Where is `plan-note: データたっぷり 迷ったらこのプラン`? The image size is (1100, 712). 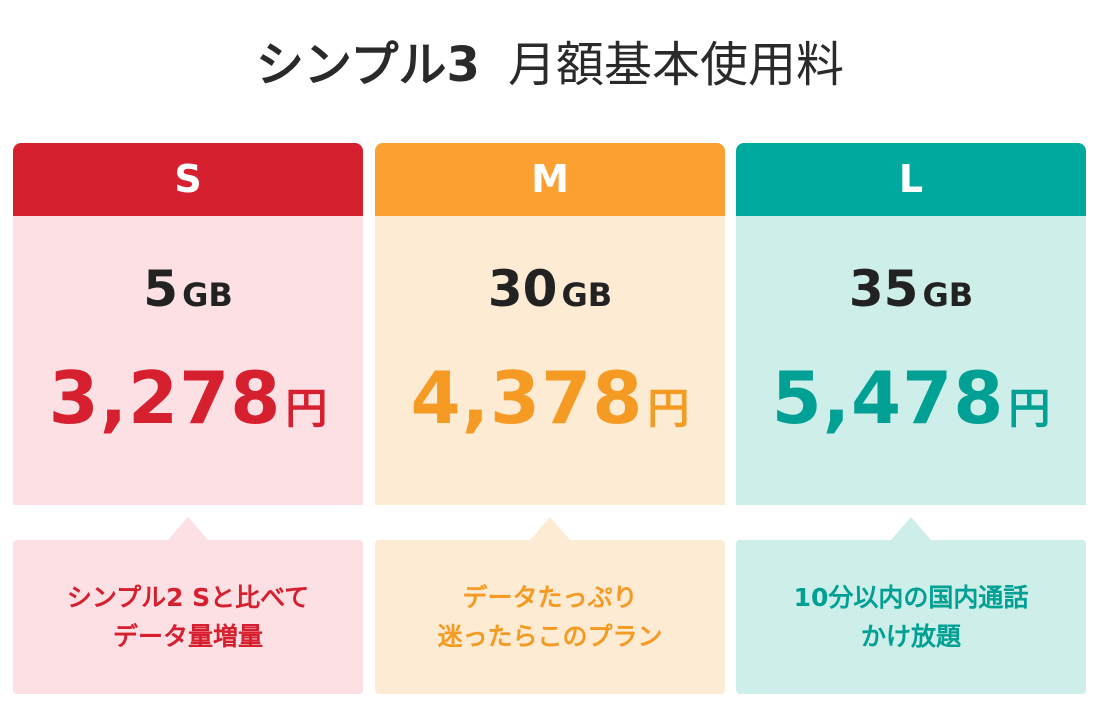
plan-note: データたっぷり 迷ったらこのプラン is located at coordinates (550, 617).